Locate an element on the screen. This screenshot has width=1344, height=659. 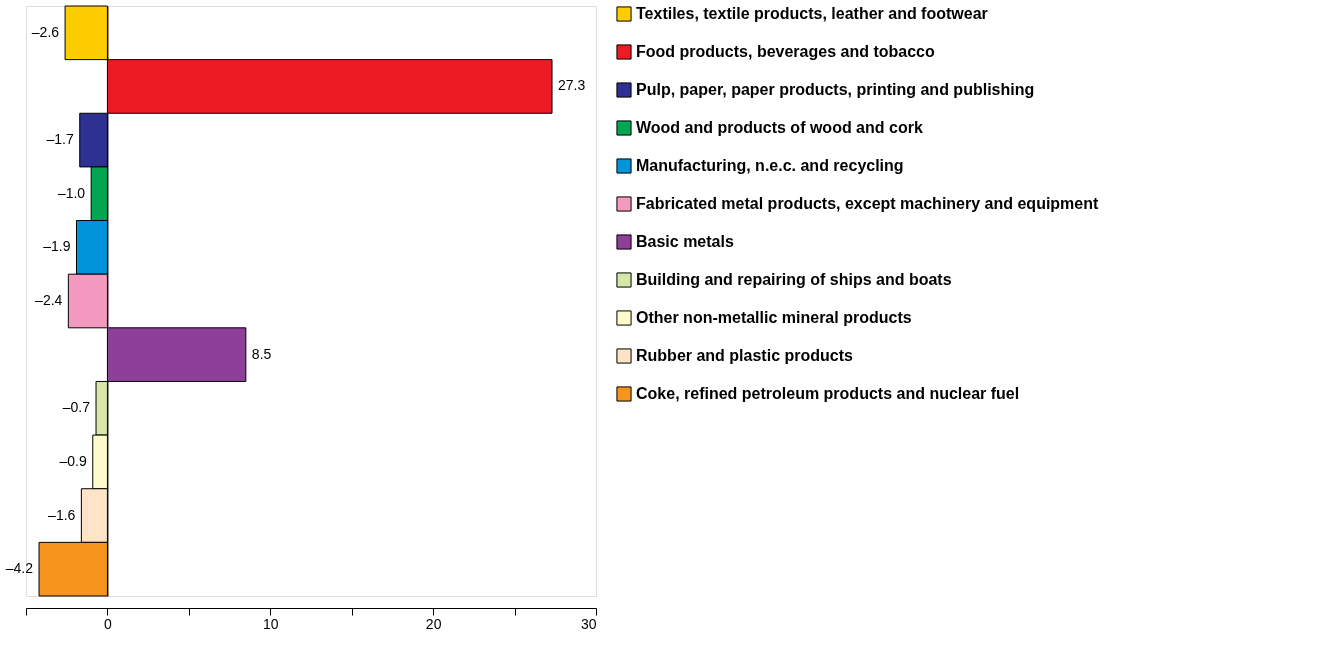
legend-label: Wood and products of wood and cork is located at coordinates (779, 127).